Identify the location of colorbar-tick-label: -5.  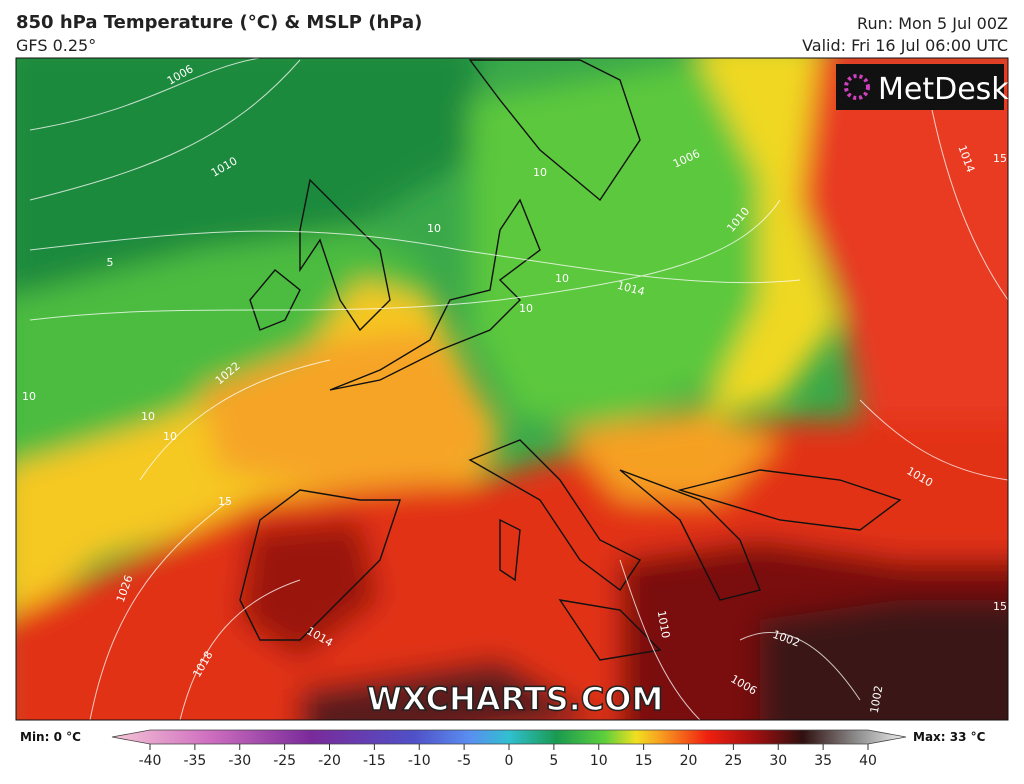
(464, 761).